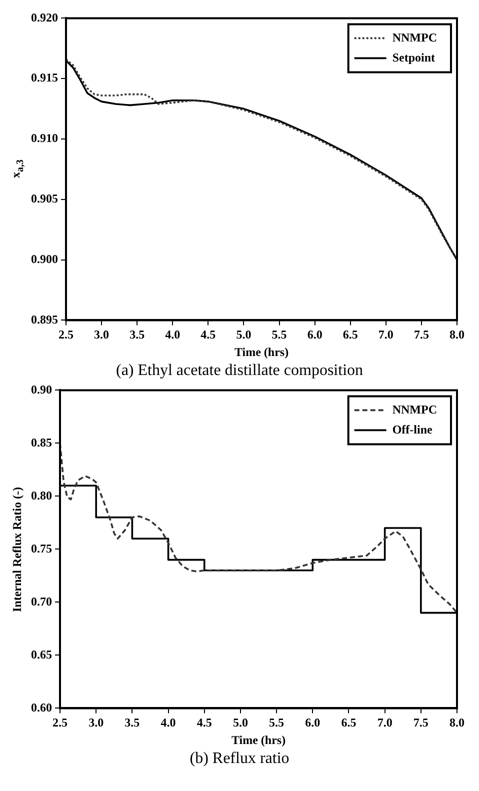  I want to click on y-tick-label: 0.900, so click(44, 259).